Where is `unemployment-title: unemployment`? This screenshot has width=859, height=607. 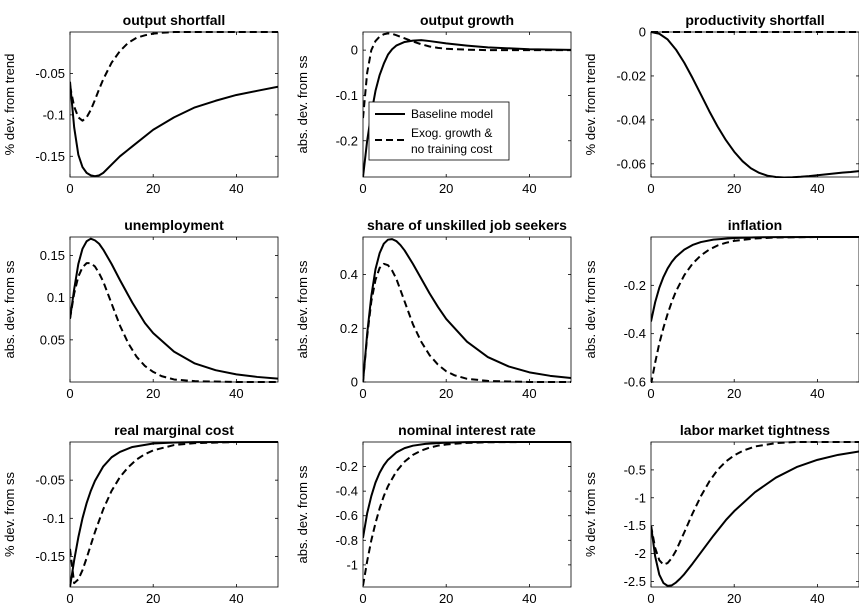
unemployment-title: unemployment is located at coordinates (174, 225).